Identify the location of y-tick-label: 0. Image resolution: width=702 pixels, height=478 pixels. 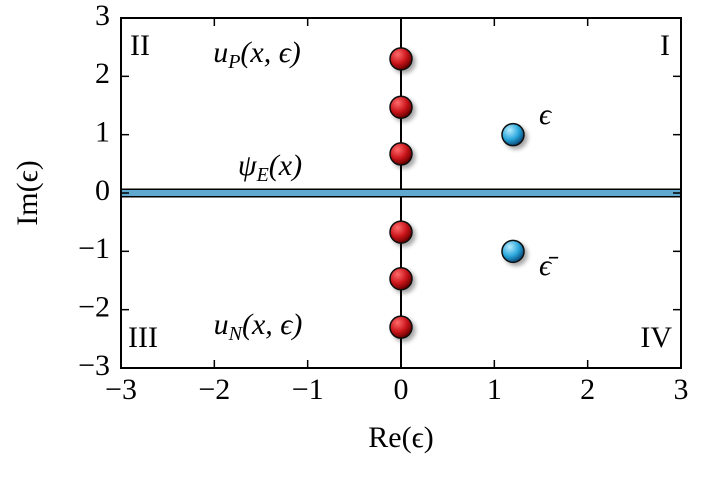
(102, 190).